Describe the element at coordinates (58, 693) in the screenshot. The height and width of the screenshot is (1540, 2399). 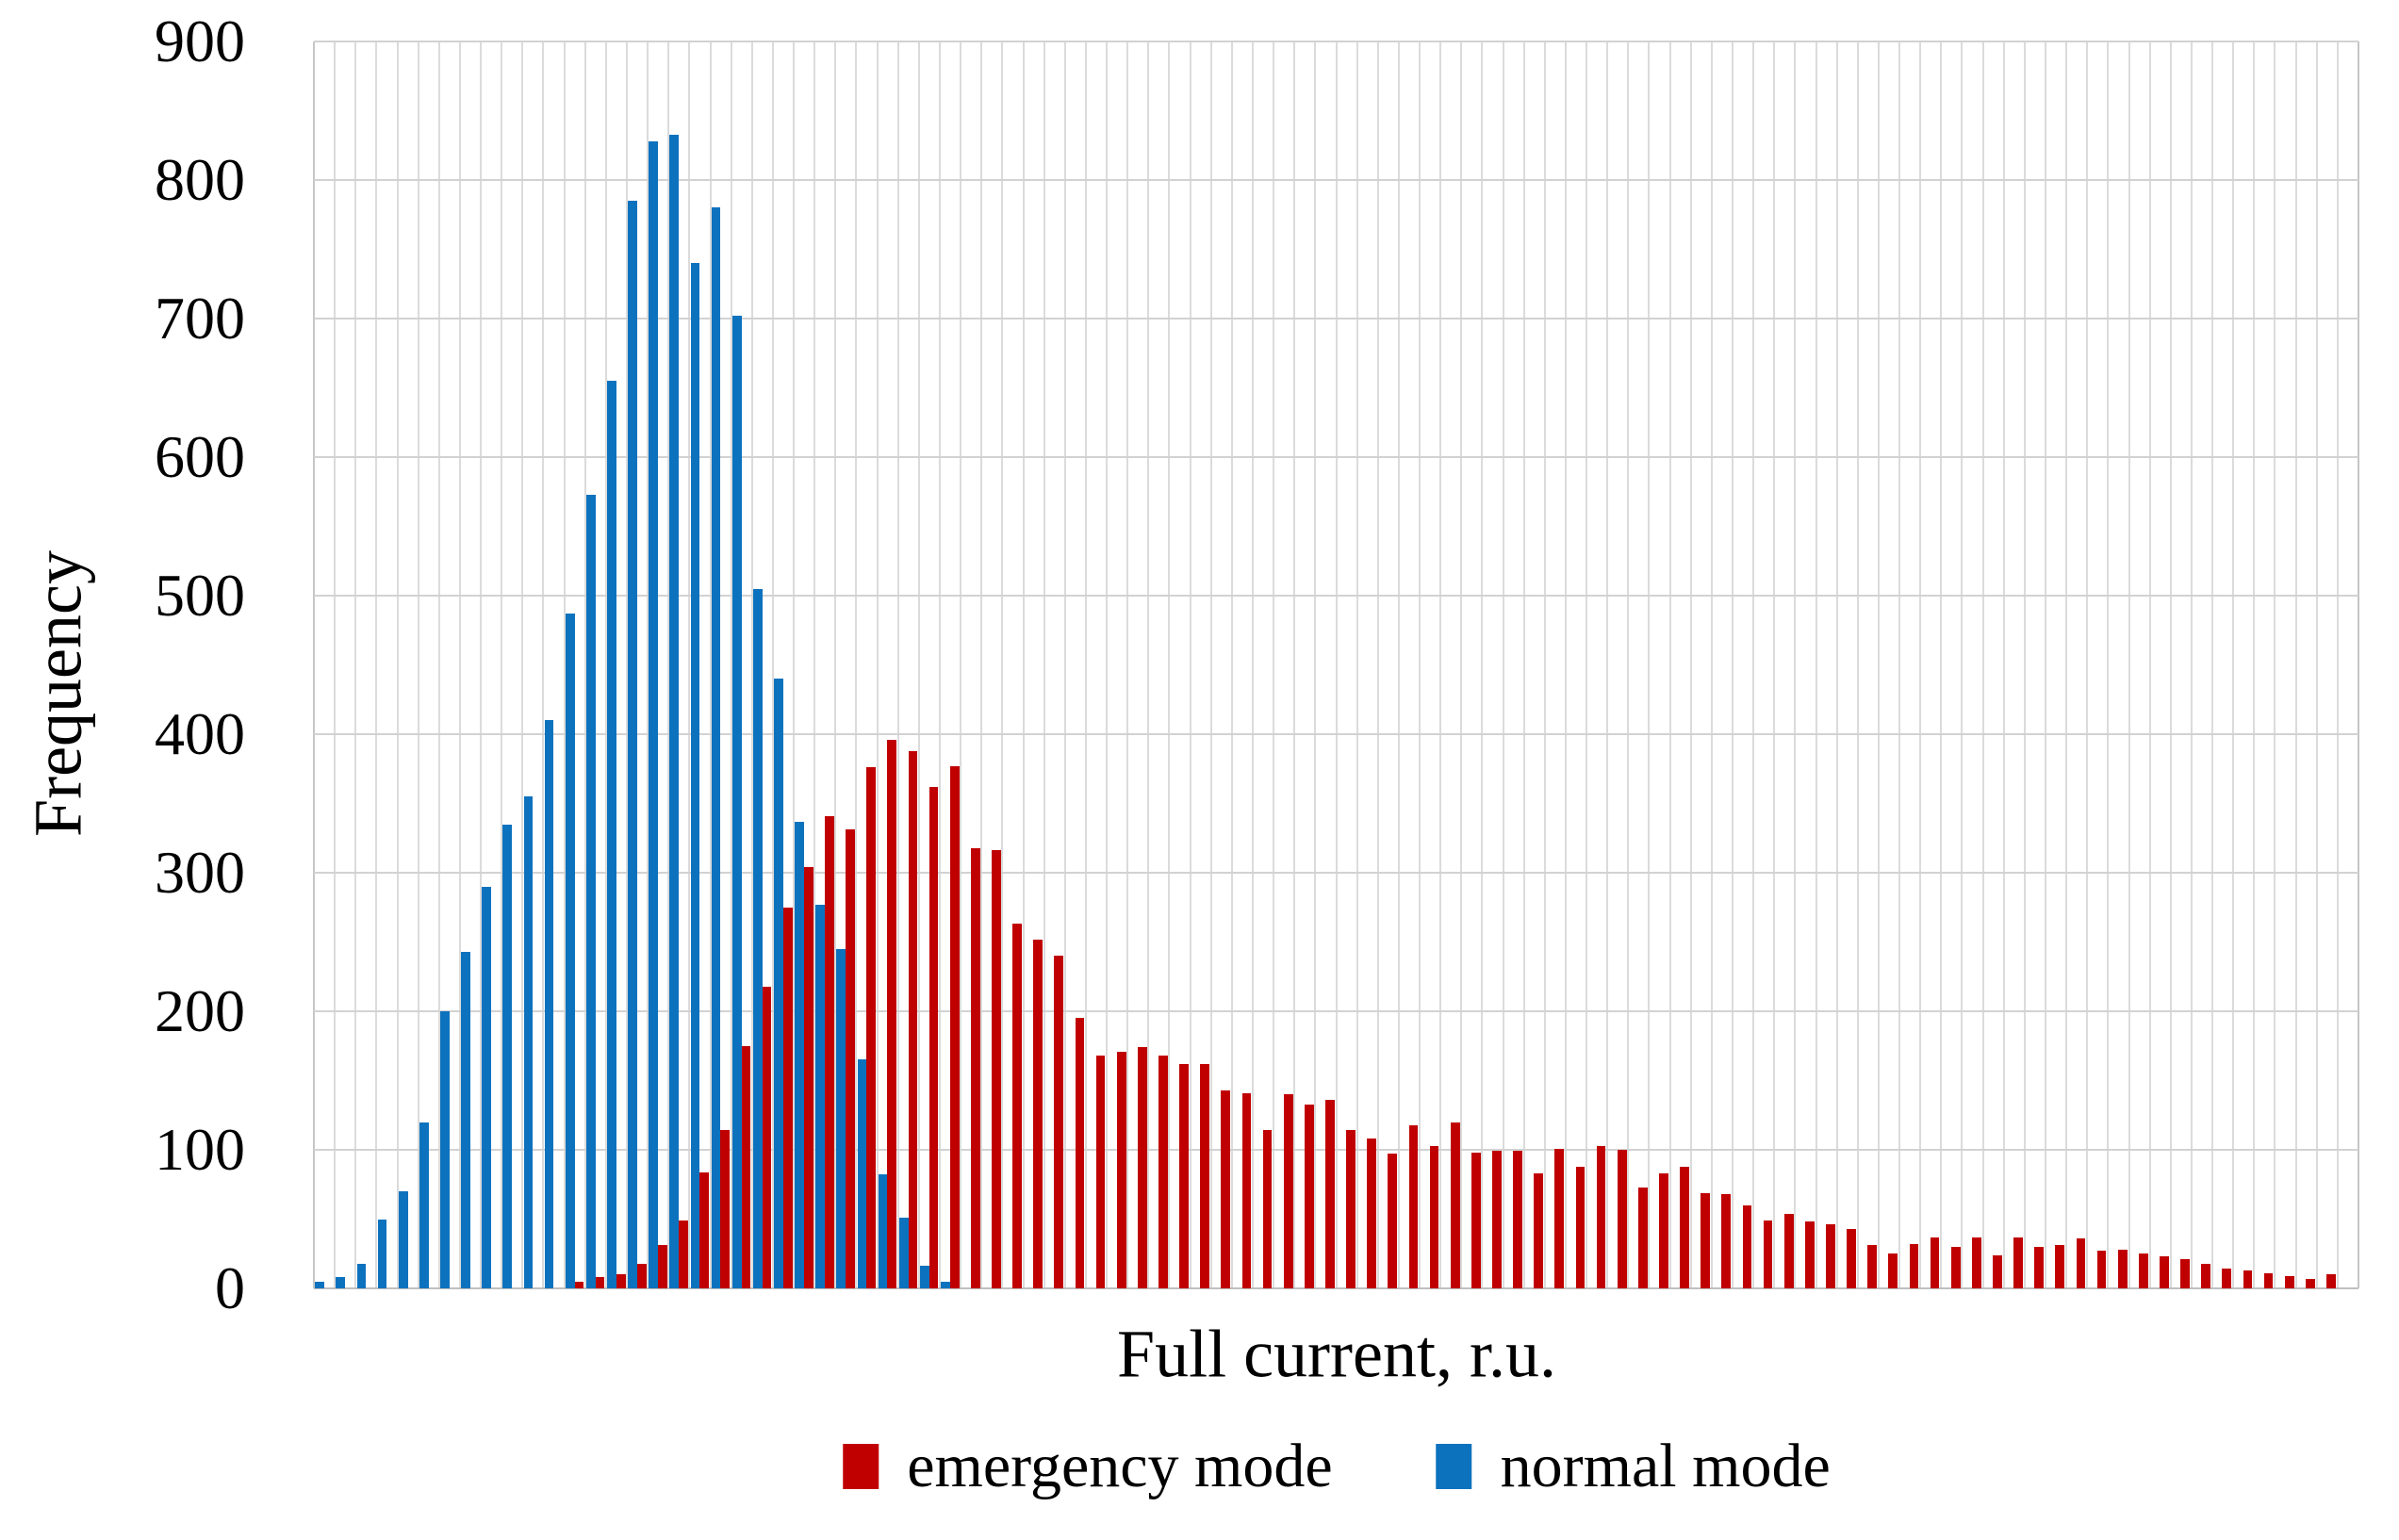
I see `y-axis-title: Frequency` at that location.